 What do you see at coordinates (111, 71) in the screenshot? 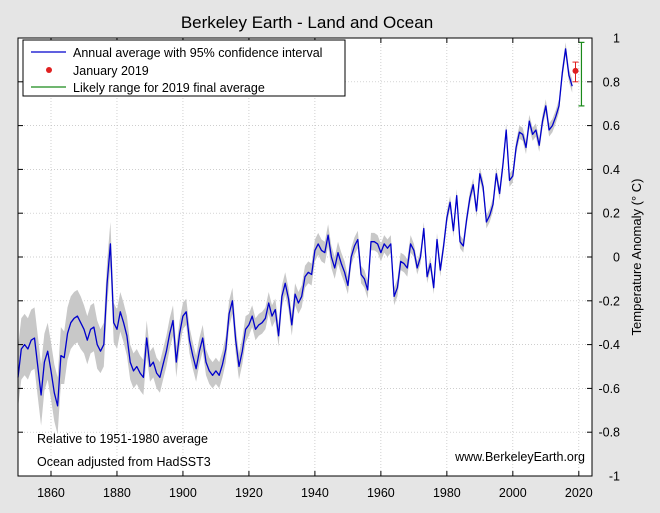
I see `legend-label-january: January 2019` at bounding box center [111, 71].